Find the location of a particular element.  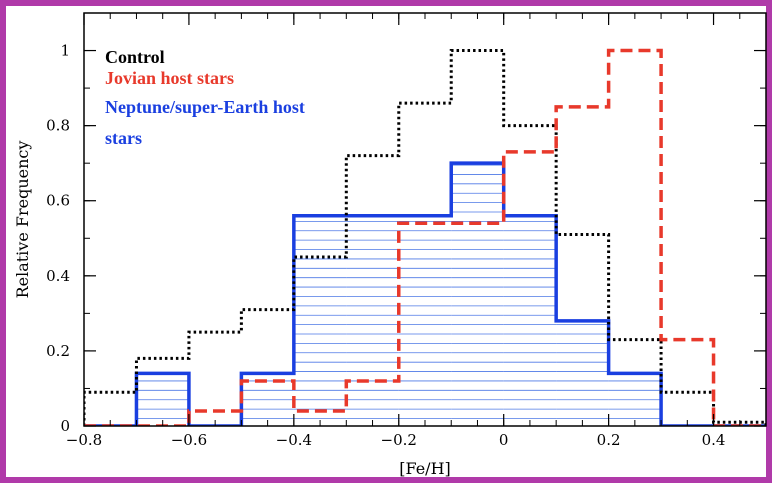

x-tick-label: 0 is located at coordinates (504, 440).